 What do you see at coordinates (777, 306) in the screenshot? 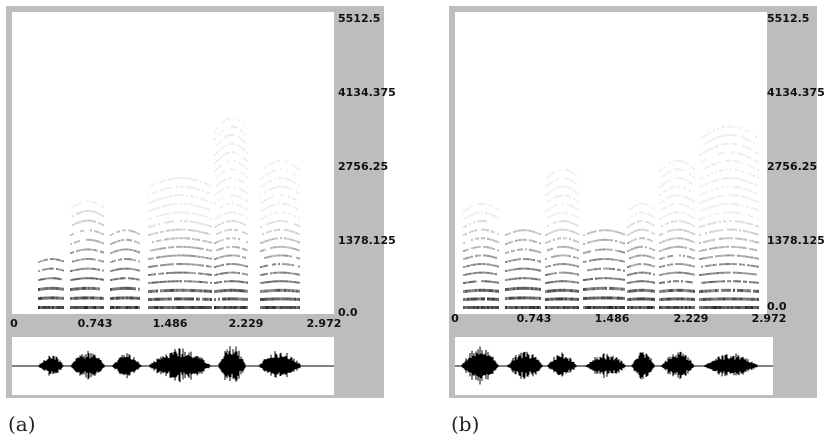
I see `y-tick-label: 0.0` at bounding box center [777, 306].